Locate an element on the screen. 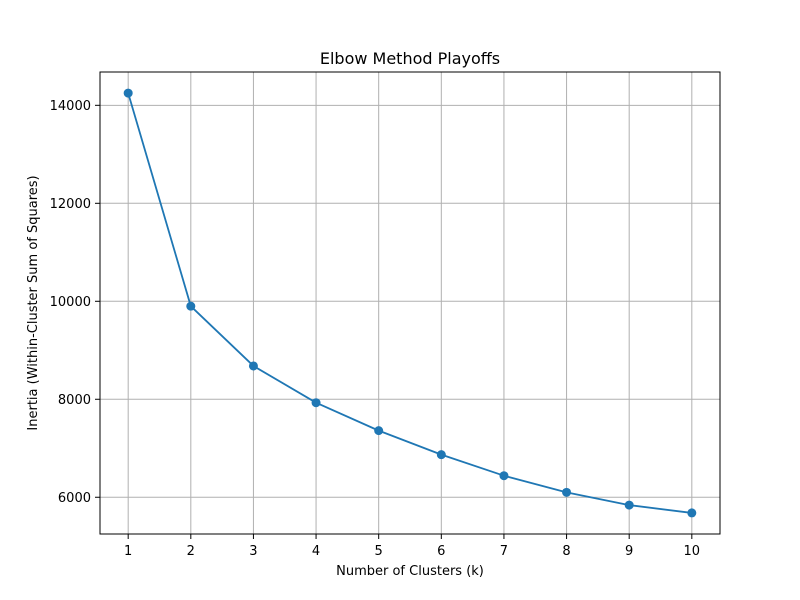 This screenshot has height=600, width=800. x-tick-label: 7 is located at coordinates (504, 551).